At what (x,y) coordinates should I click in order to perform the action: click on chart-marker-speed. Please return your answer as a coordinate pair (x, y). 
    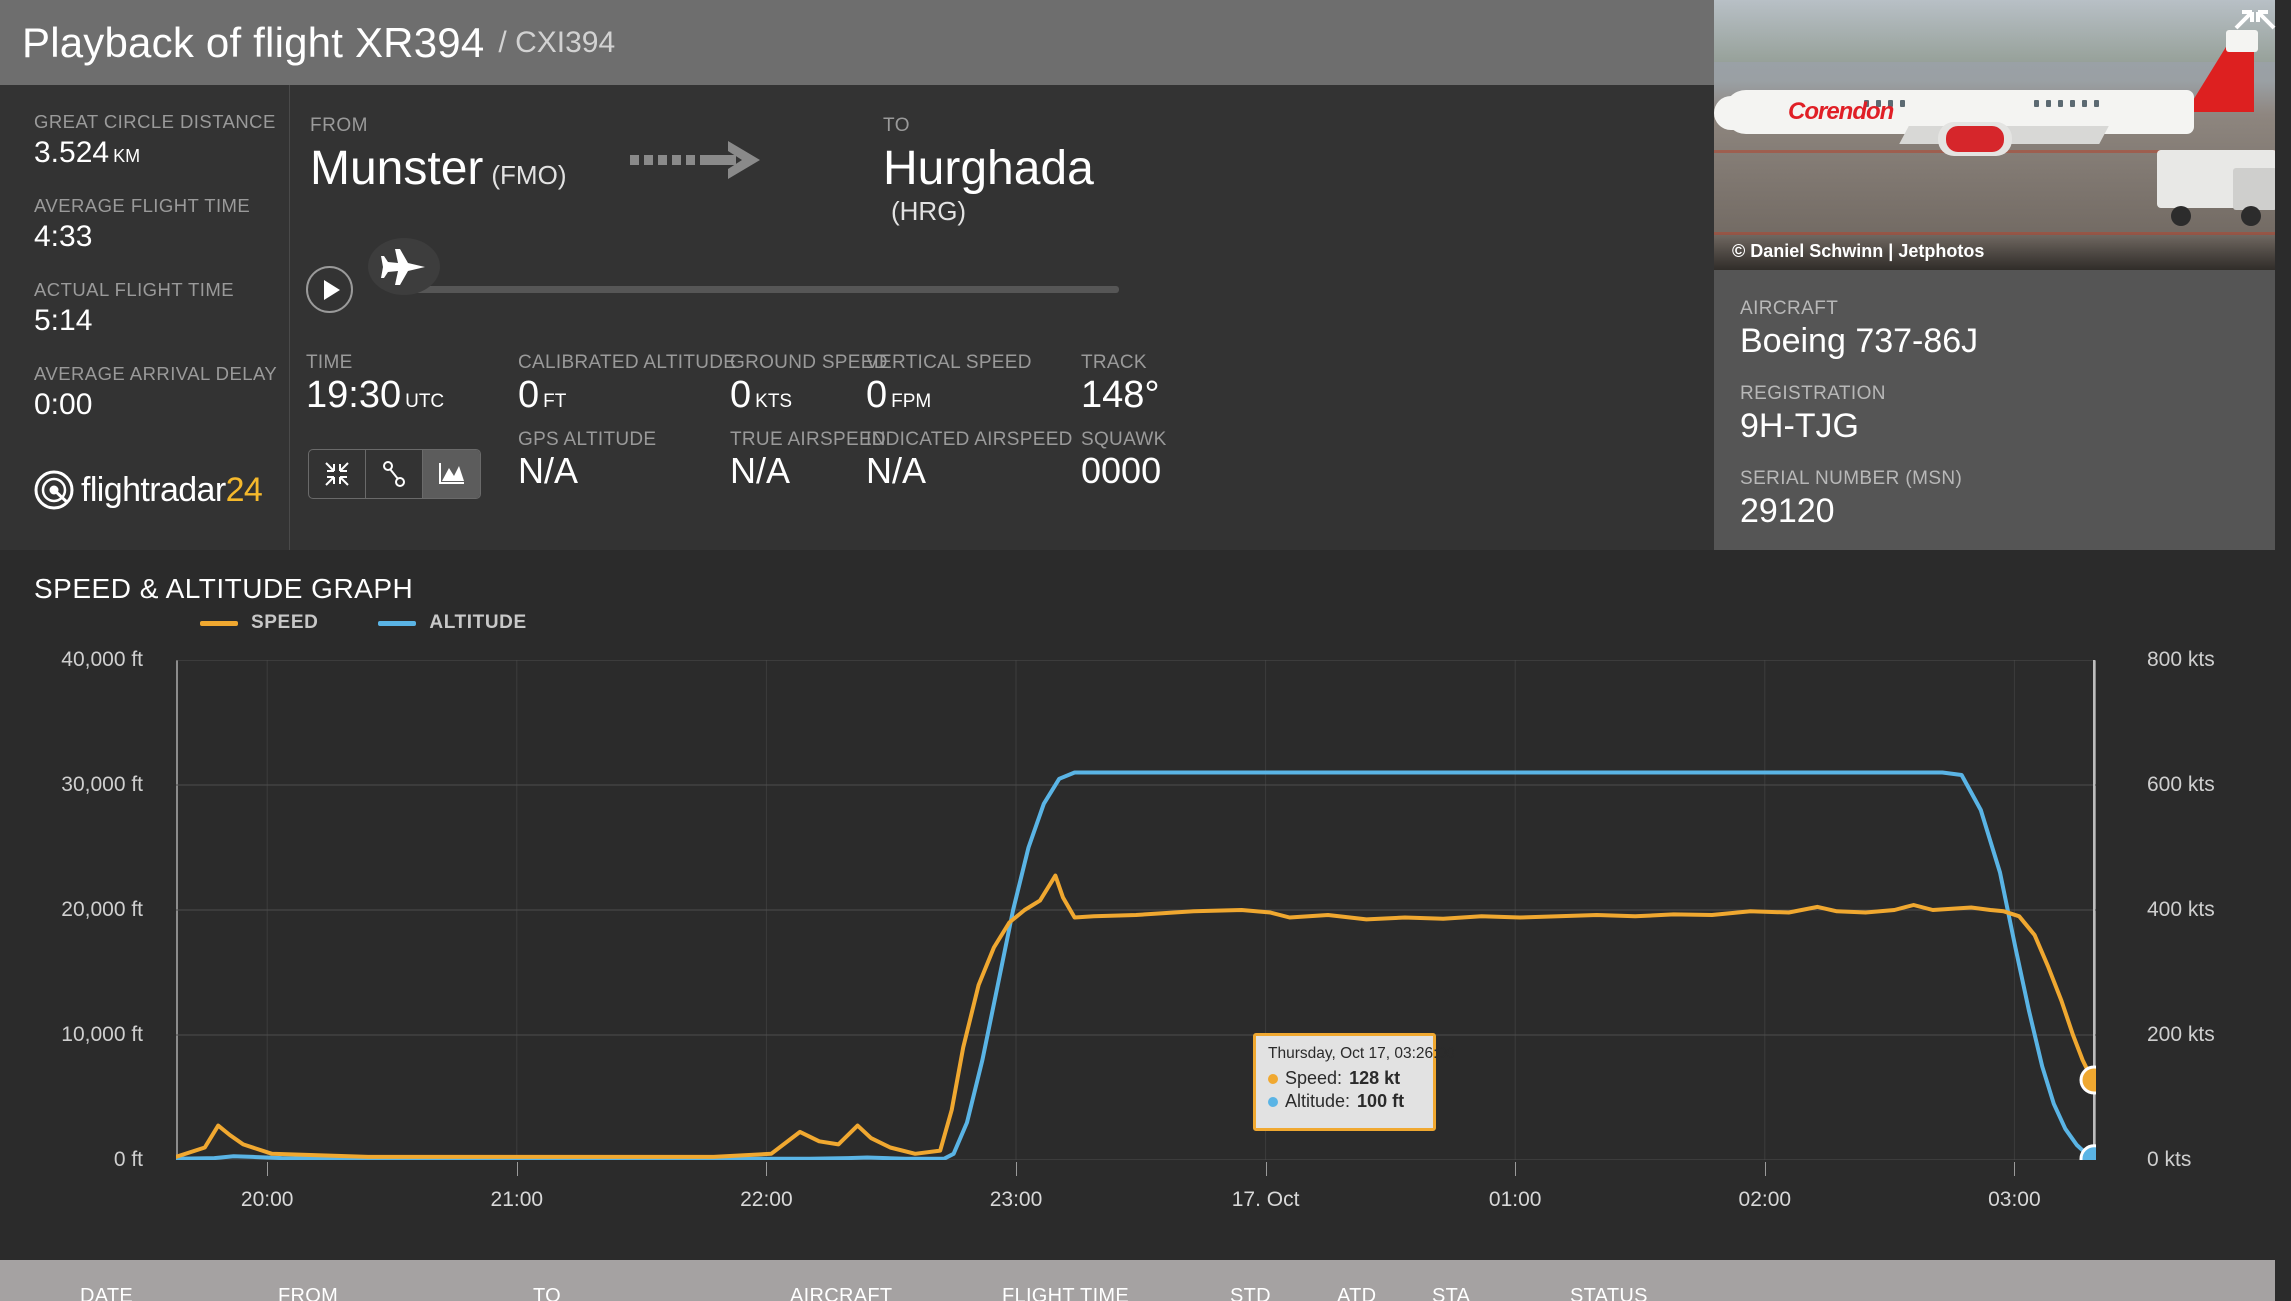
    Looking at the image, I should click on (2087, 1080).